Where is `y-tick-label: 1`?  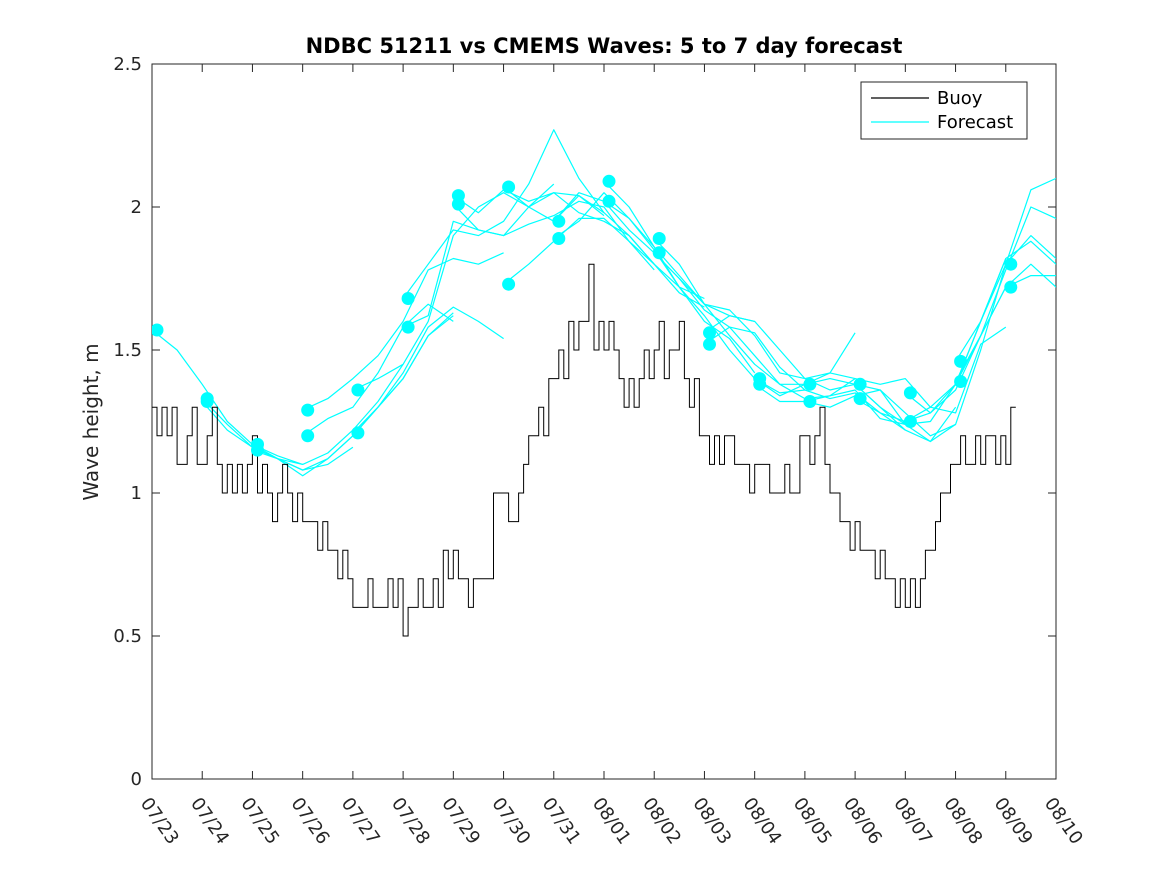
y-tick-label: 1 is located at coordinates (136, 493).